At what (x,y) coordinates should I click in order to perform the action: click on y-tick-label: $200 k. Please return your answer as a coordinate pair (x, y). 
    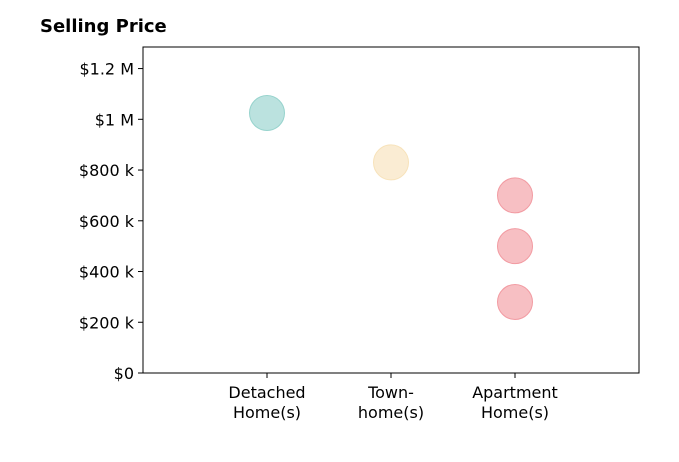
    Looking at the image, I should click on (107, 322).